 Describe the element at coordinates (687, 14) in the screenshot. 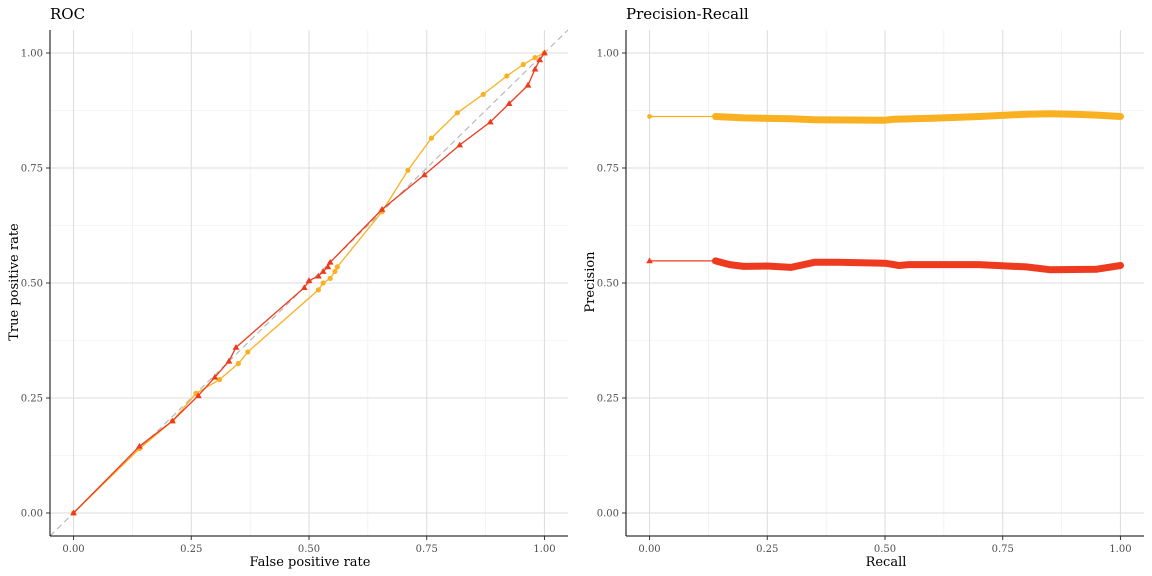

I see `pr-title: Precision-Recall` at that location.